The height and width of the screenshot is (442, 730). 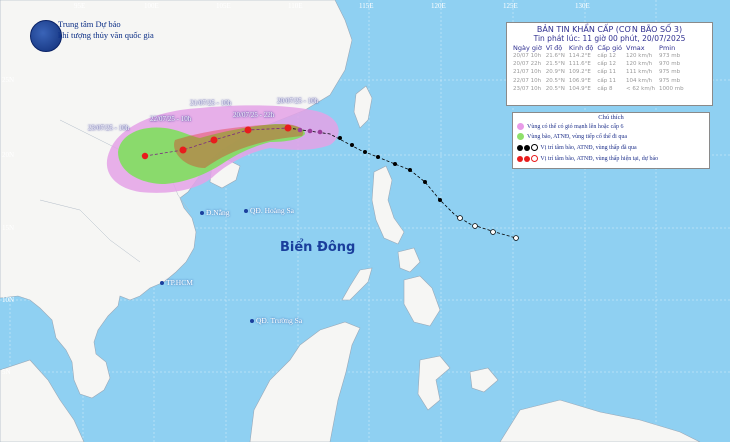 What do you see at coordinates (366, 6) in the screenshot?
I see `lon-tick: 115E` at bounding box center [366, 6].